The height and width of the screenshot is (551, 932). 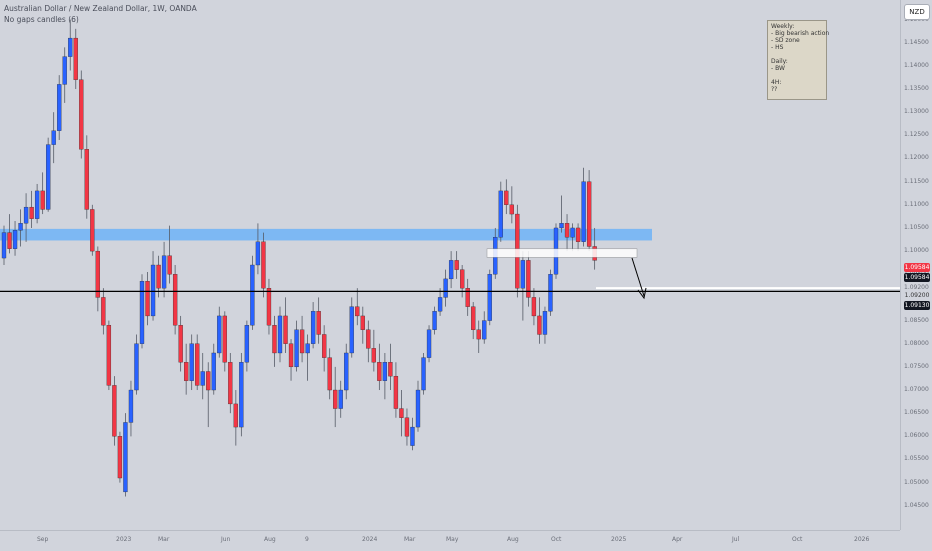 What do you see at coordinates (916, 65) in the screenshot?
I see `price-tick-label: 1.14000` at bounding box center [916, 65].